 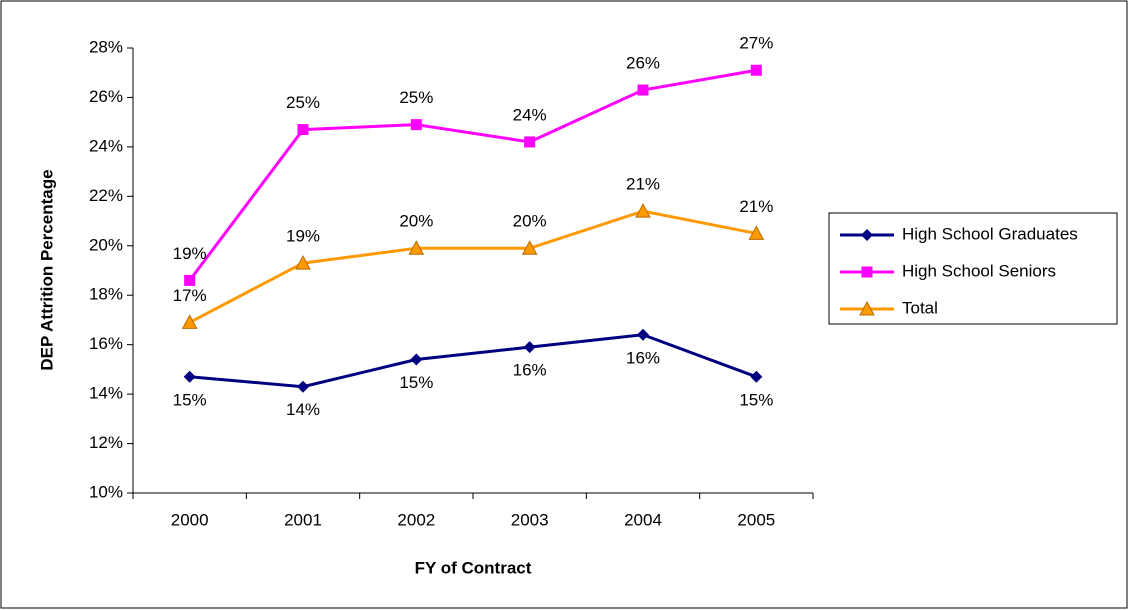 I want to click on y-axis-title: DEP Attrition Percentage, so click(x=46, y=269).